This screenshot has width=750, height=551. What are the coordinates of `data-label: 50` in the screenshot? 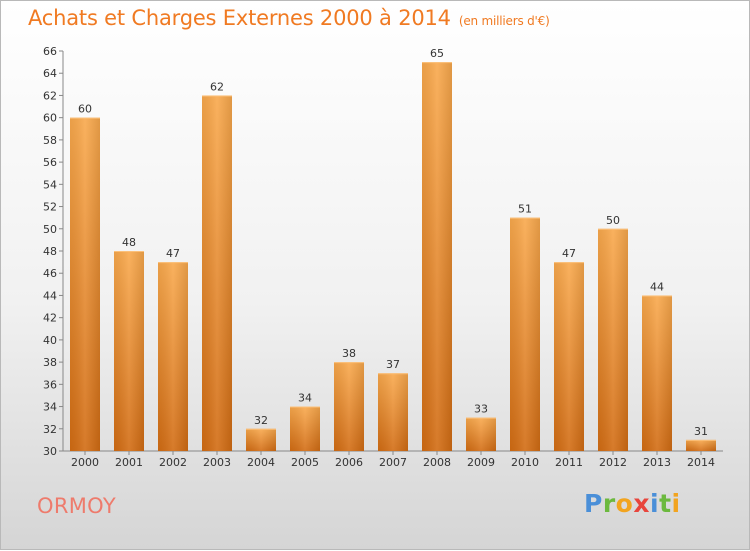 It's located at (613, 220).